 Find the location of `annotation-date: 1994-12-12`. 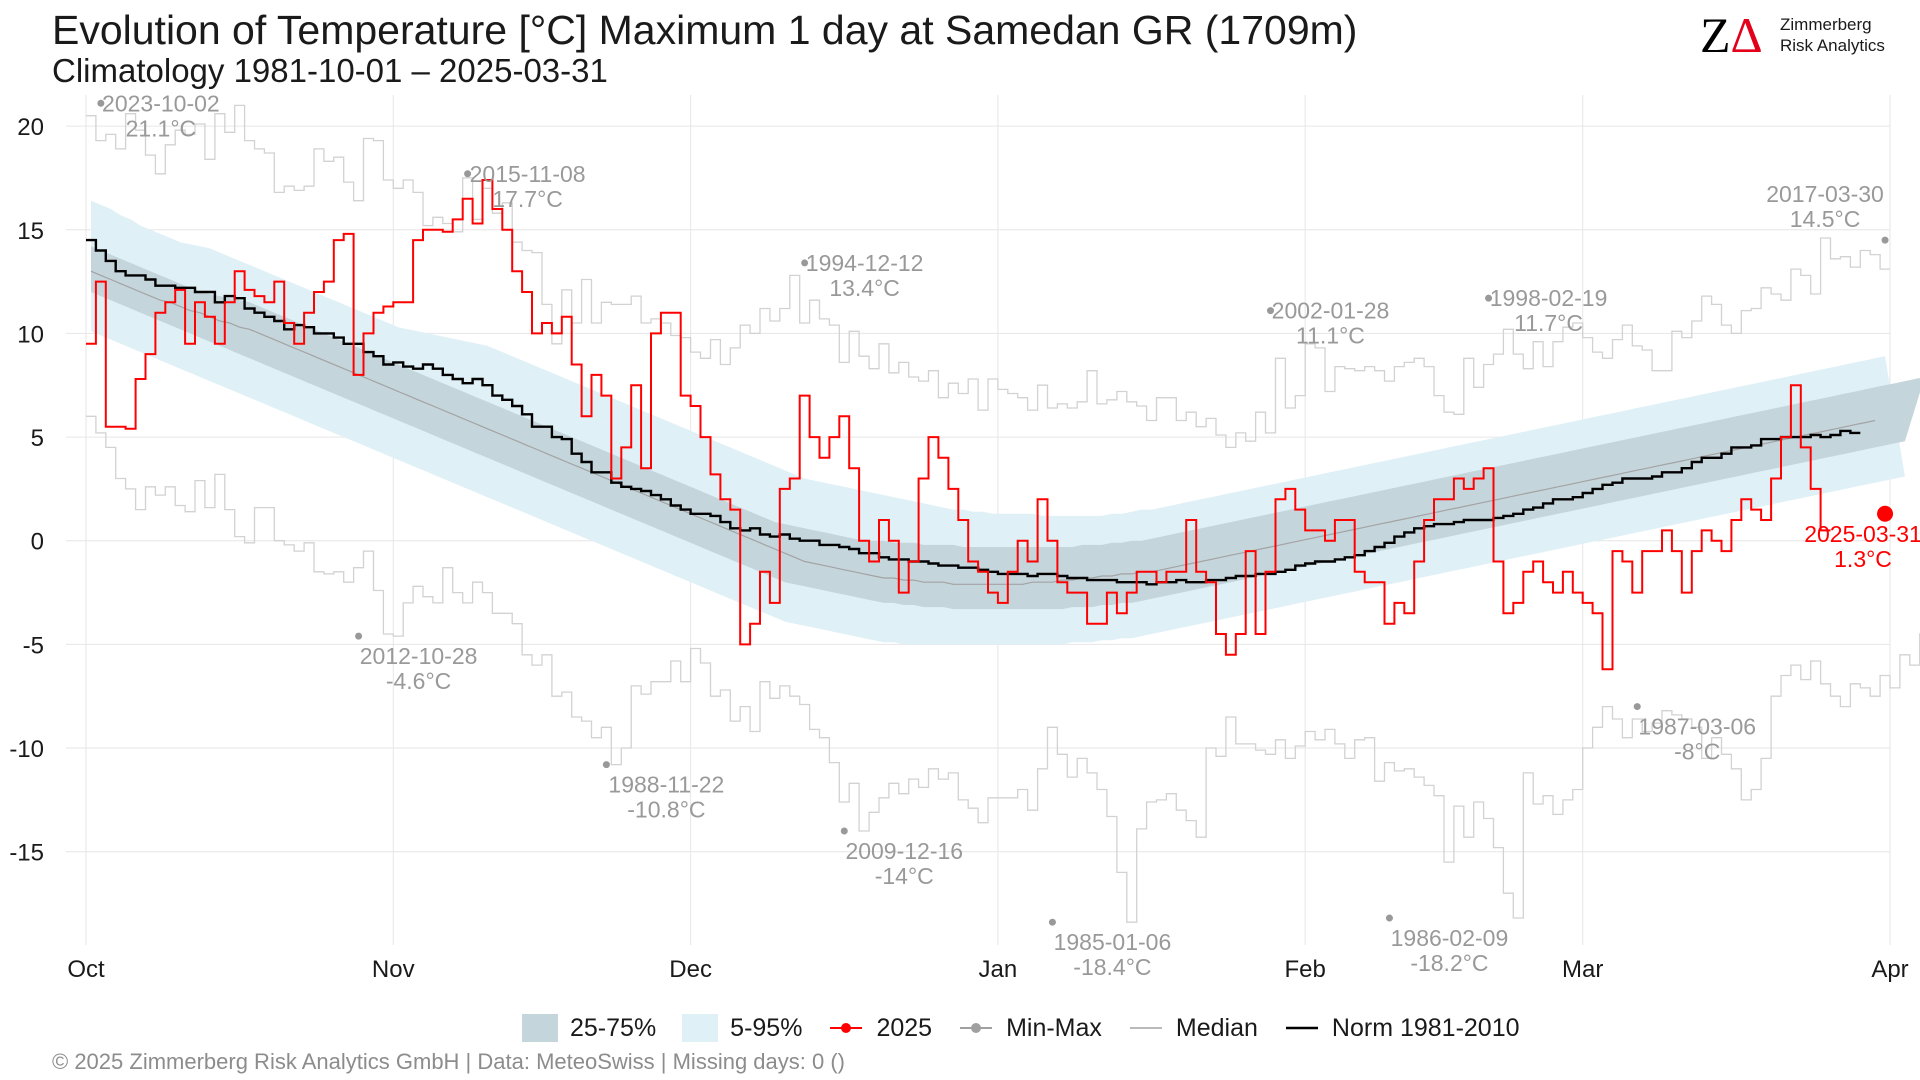

annotation-date: 1994-12-12 is located at coordinates (865, 263).